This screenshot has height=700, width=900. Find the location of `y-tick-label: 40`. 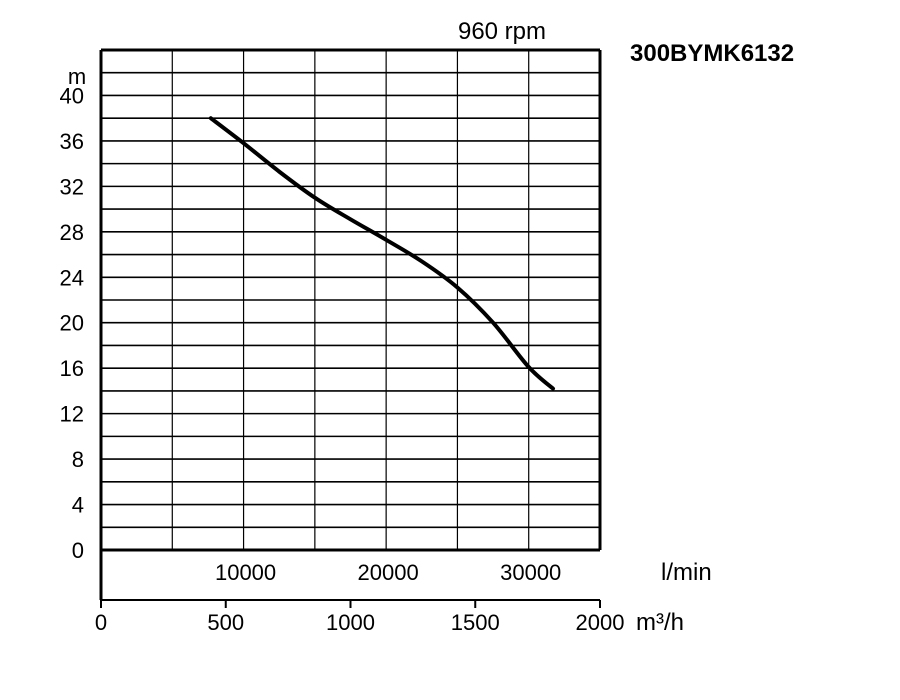

y-tick-label: 40 is located at coordinates (72, 95).